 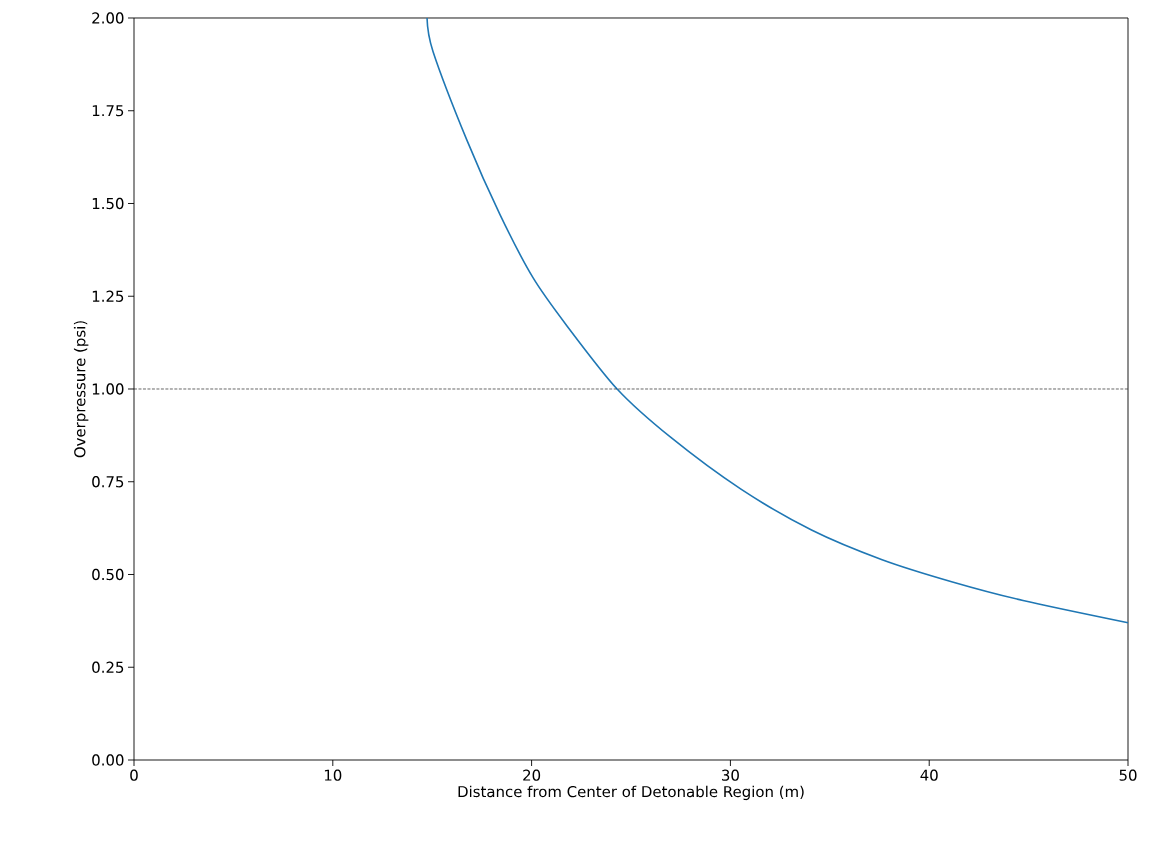 I want to click on y-tick-label: 1.00, so click(x=108, y=389).